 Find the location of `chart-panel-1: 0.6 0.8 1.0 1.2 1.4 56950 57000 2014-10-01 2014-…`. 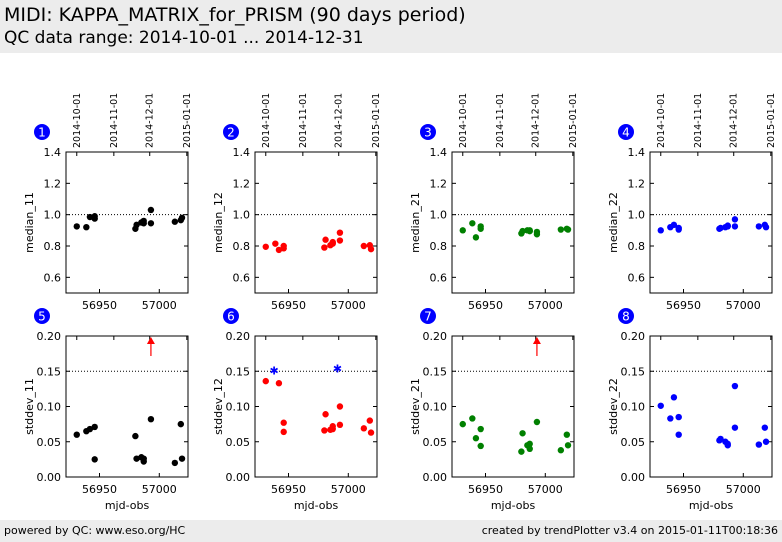

chart-panel-1: 0.6 0.8 1.0 1.2 1.4 56950 57000 2014-10-01 2014-… is located at coordinates (108, 202).